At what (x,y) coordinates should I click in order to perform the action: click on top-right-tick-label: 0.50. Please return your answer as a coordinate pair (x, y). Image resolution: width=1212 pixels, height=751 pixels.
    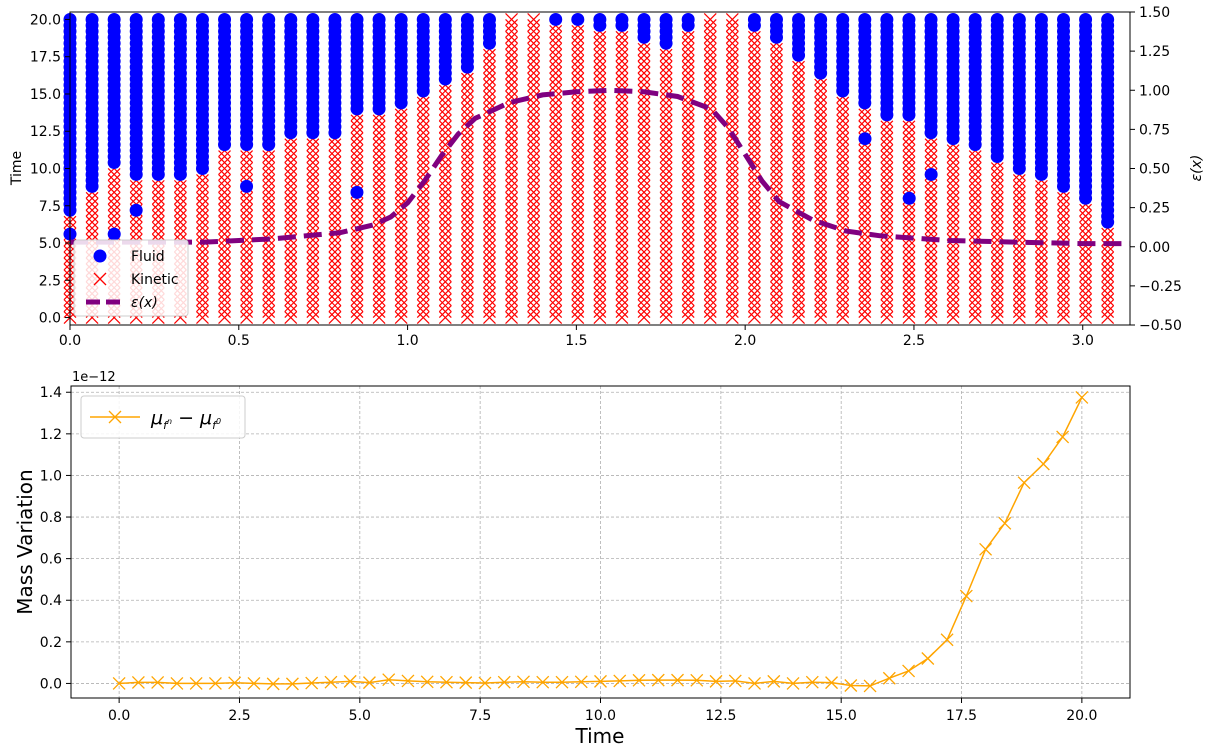
    Looking at the image, I should click on (1154, 170).